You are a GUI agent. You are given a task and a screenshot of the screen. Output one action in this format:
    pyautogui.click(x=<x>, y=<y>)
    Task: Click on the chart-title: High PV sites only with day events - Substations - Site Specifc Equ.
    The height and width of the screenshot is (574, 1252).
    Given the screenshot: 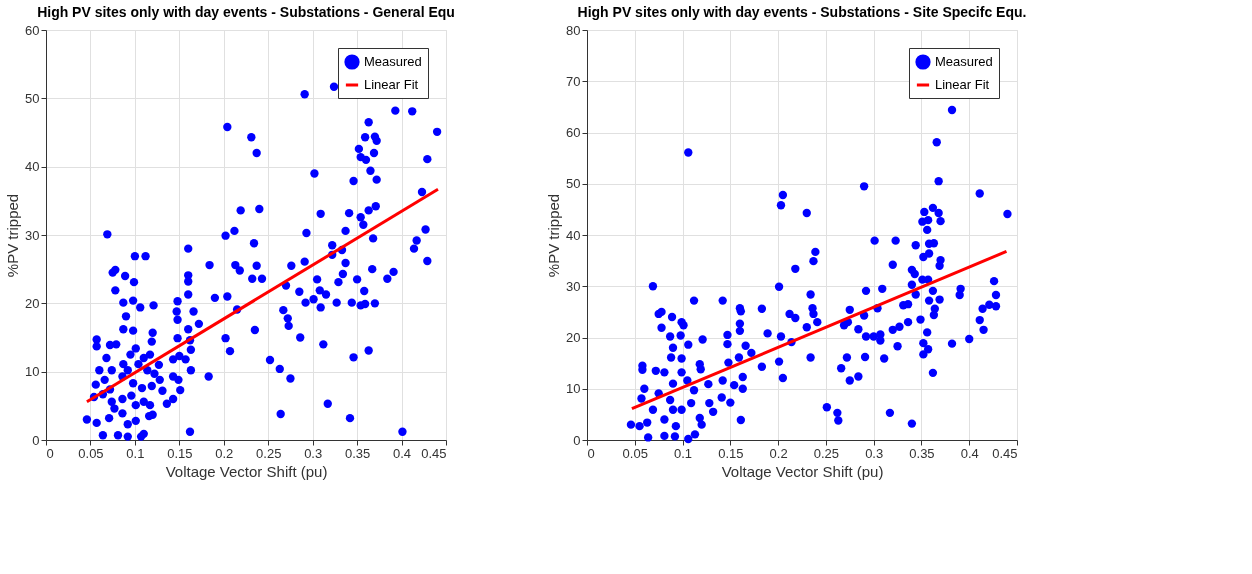 What is the action you would take?
    pyautogui.click(x=802, y=12)
    